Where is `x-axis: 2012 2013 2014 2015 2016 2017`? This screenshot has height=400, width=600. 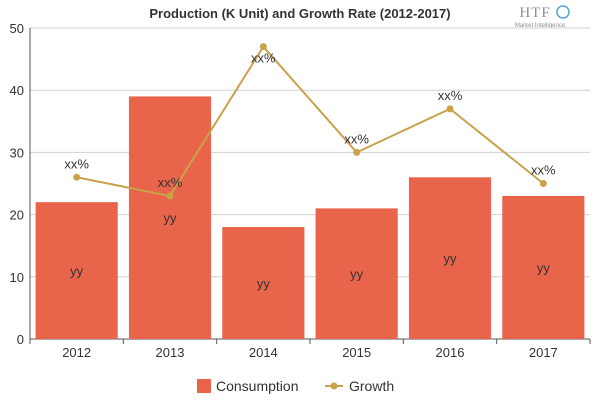 x-axis: 2012 2013 2014 2015 2016 2017 is located at coordinates (310, 349).